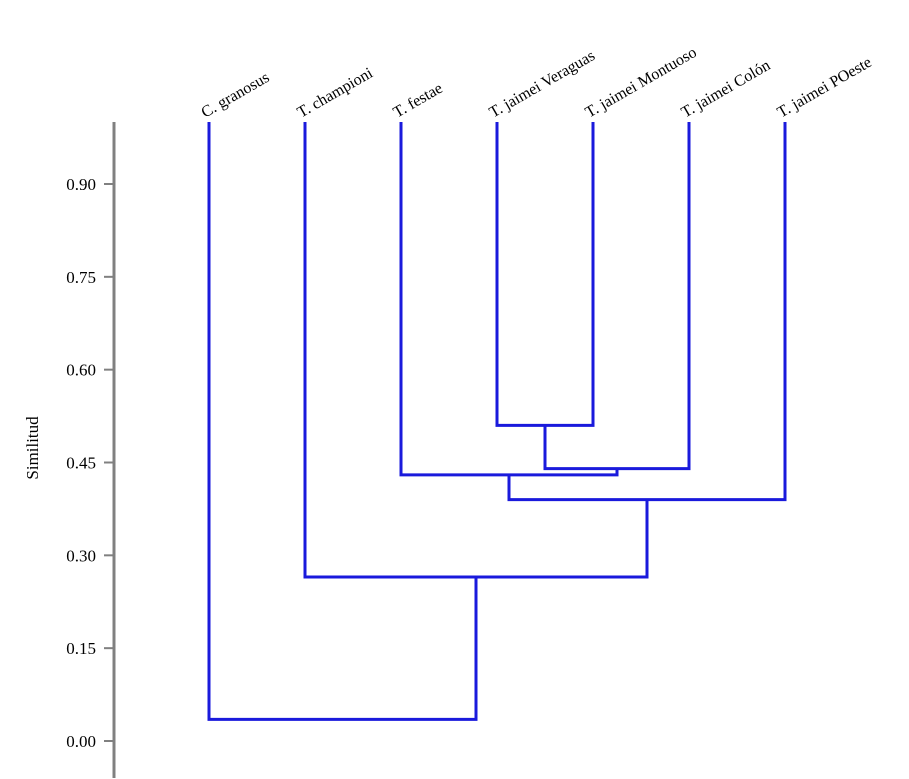 This screenshot has height=779, width=909. Describe the element at coordinates (81, 370) in the screenshot. I see `y-tick-label: 0.60` at that location.